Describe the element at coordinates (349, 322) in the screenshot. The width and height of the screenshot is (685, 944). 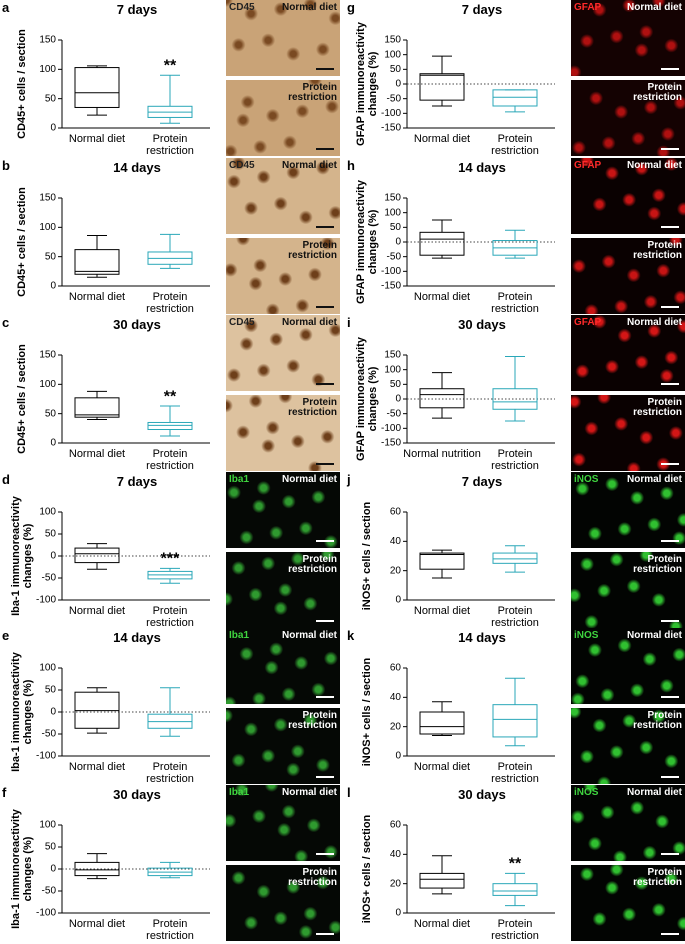
I see `panel-letter: i` at that location.